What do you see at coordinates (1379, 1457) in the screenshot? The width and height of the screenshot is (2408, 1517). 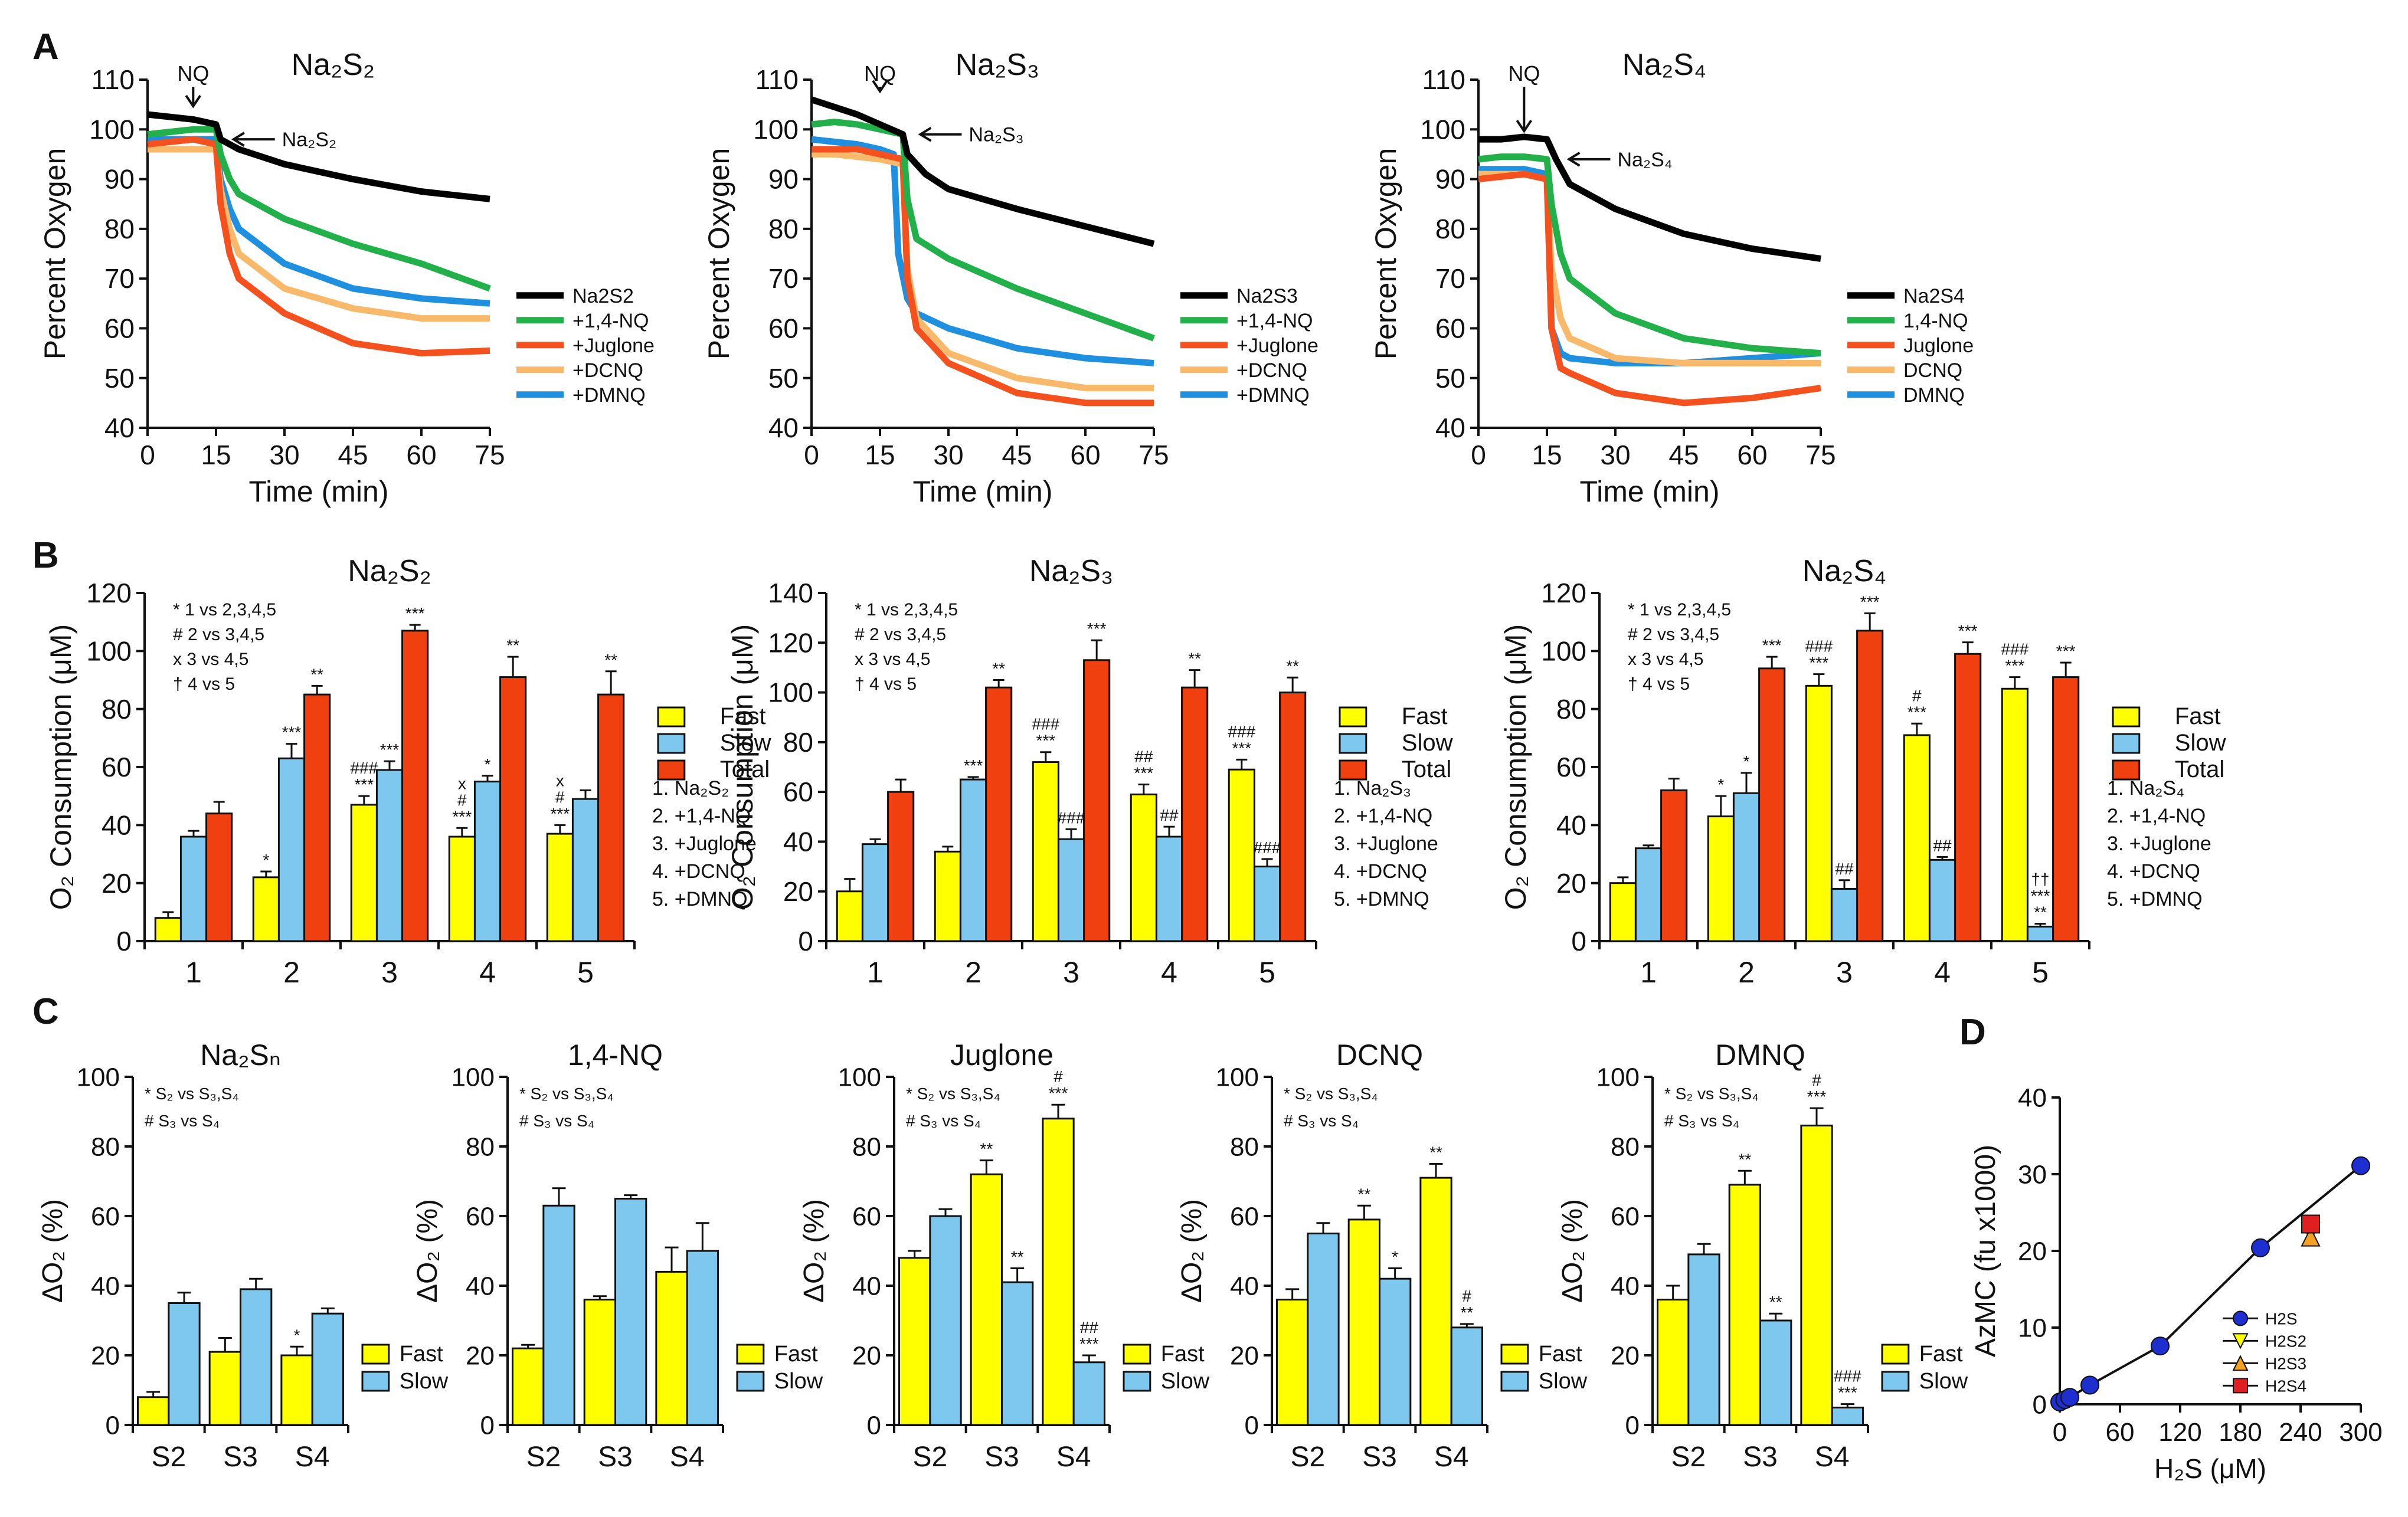 I see `x-tick-label: S3` at bounding box center [1379, 1457].